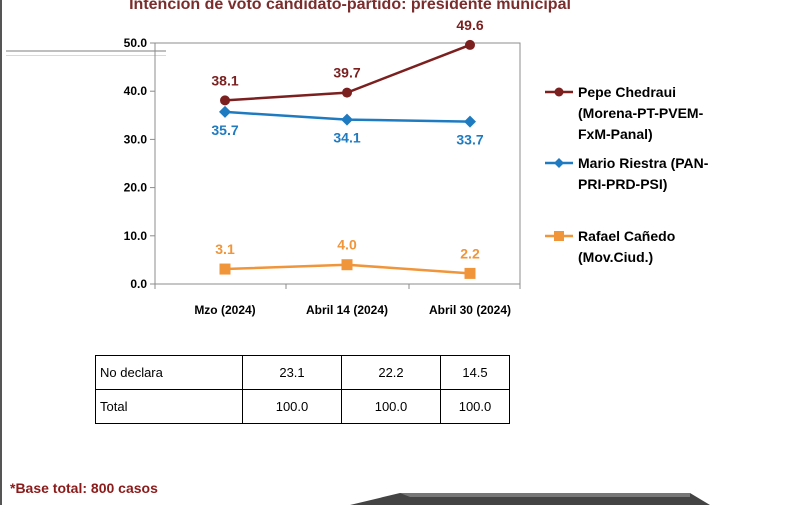 The image size is (800, 505). What do you see at coordinates (136, 91) in the screenshot?
I see `y-tick-label: 40.0` at bounding box center [136, 91].